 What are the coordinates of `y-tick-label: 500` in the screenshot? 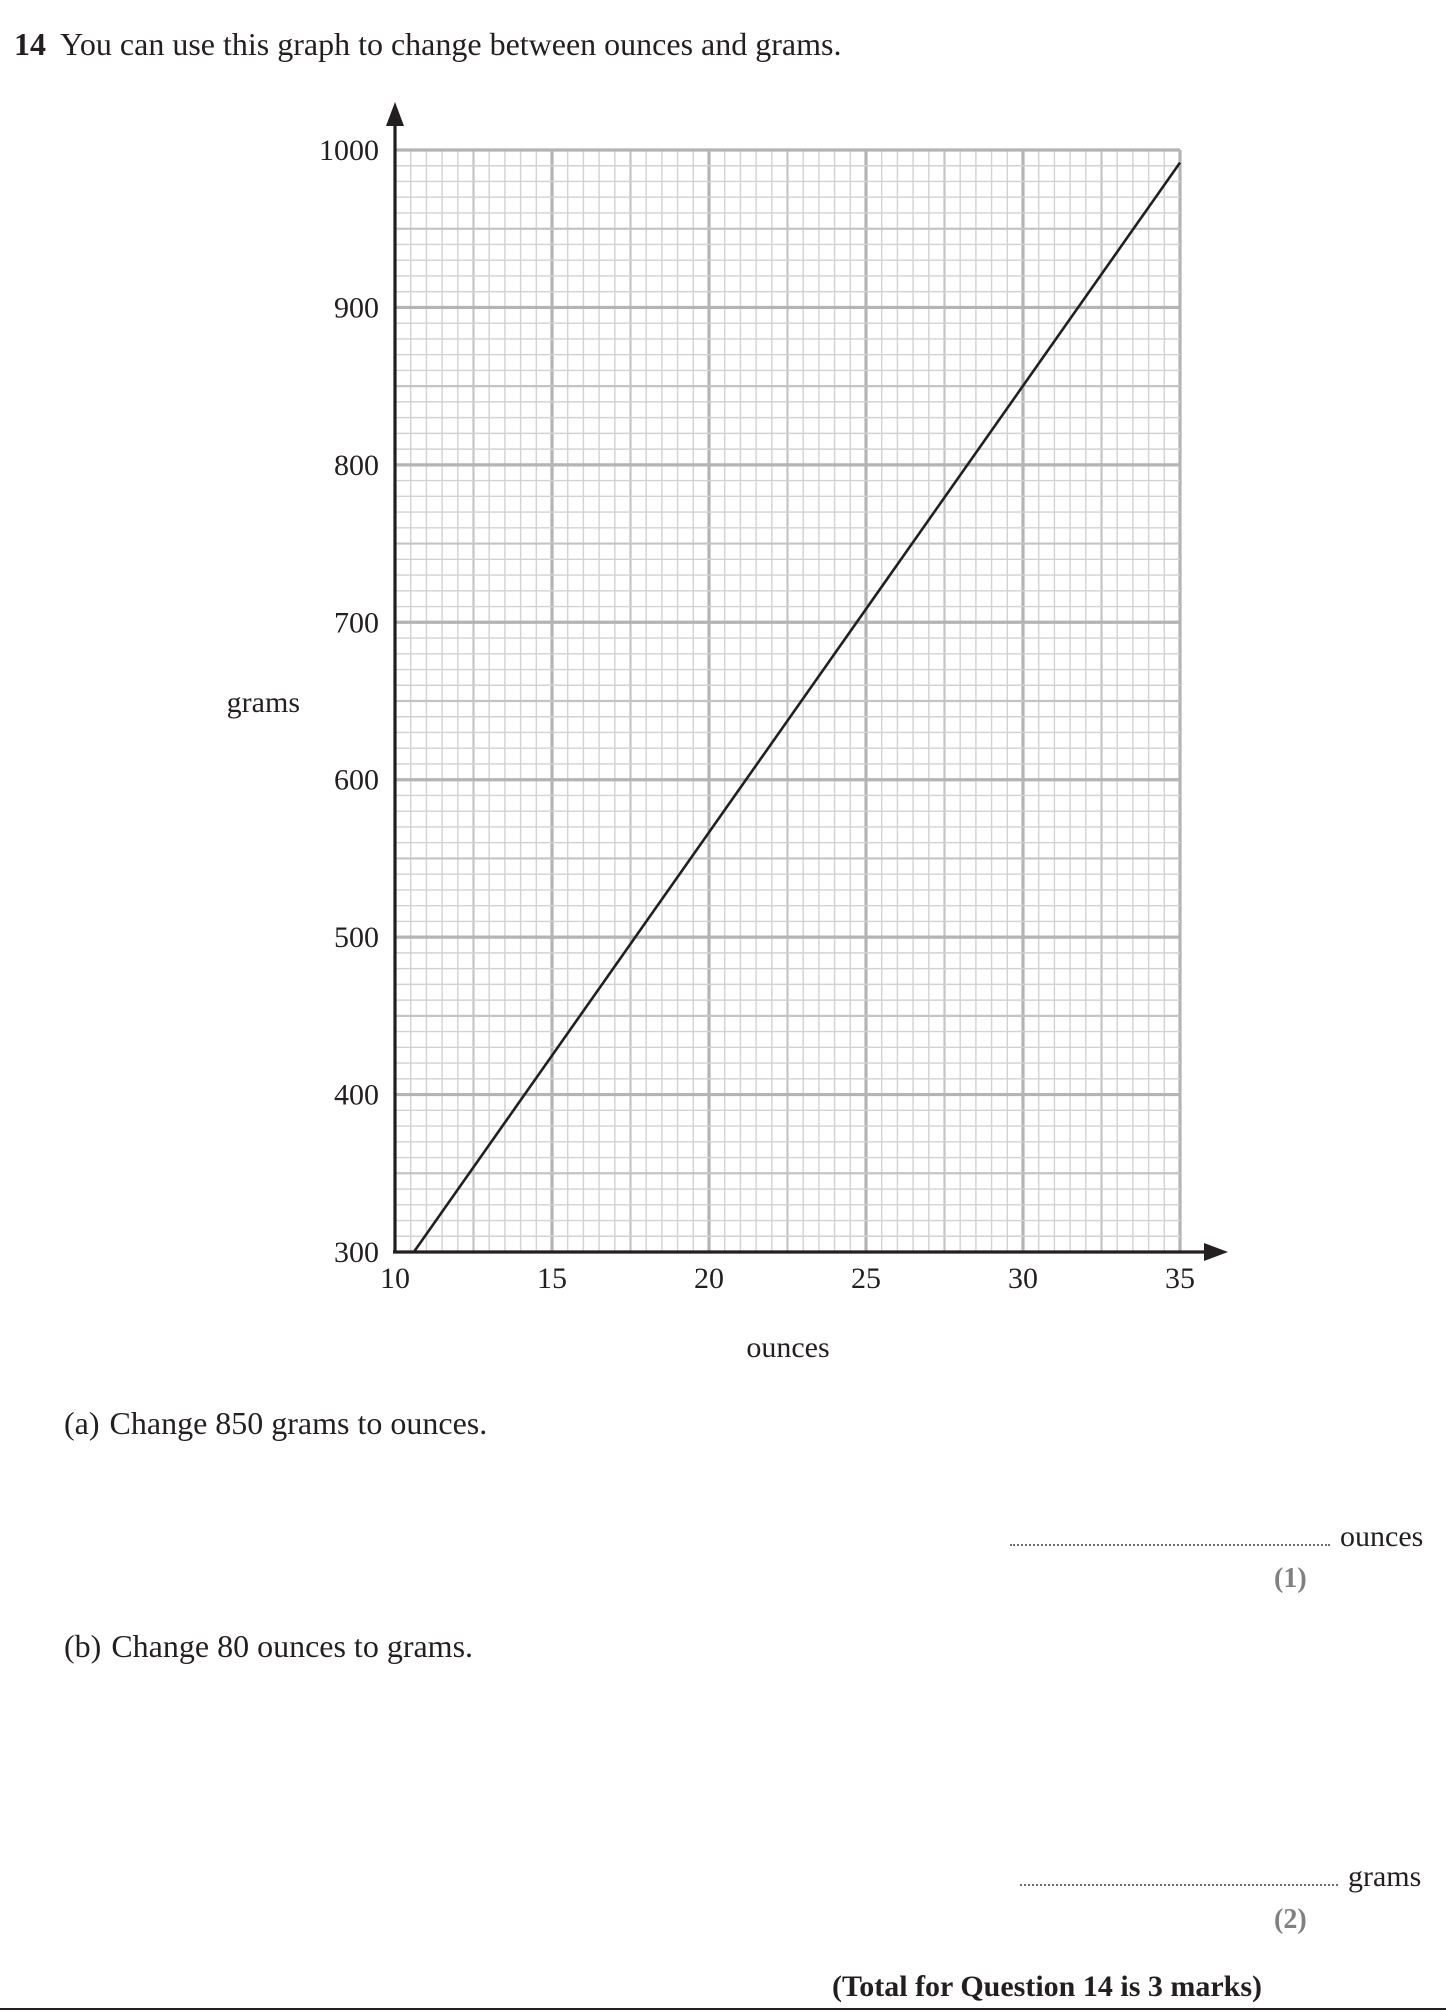 It's located at (356, 937).